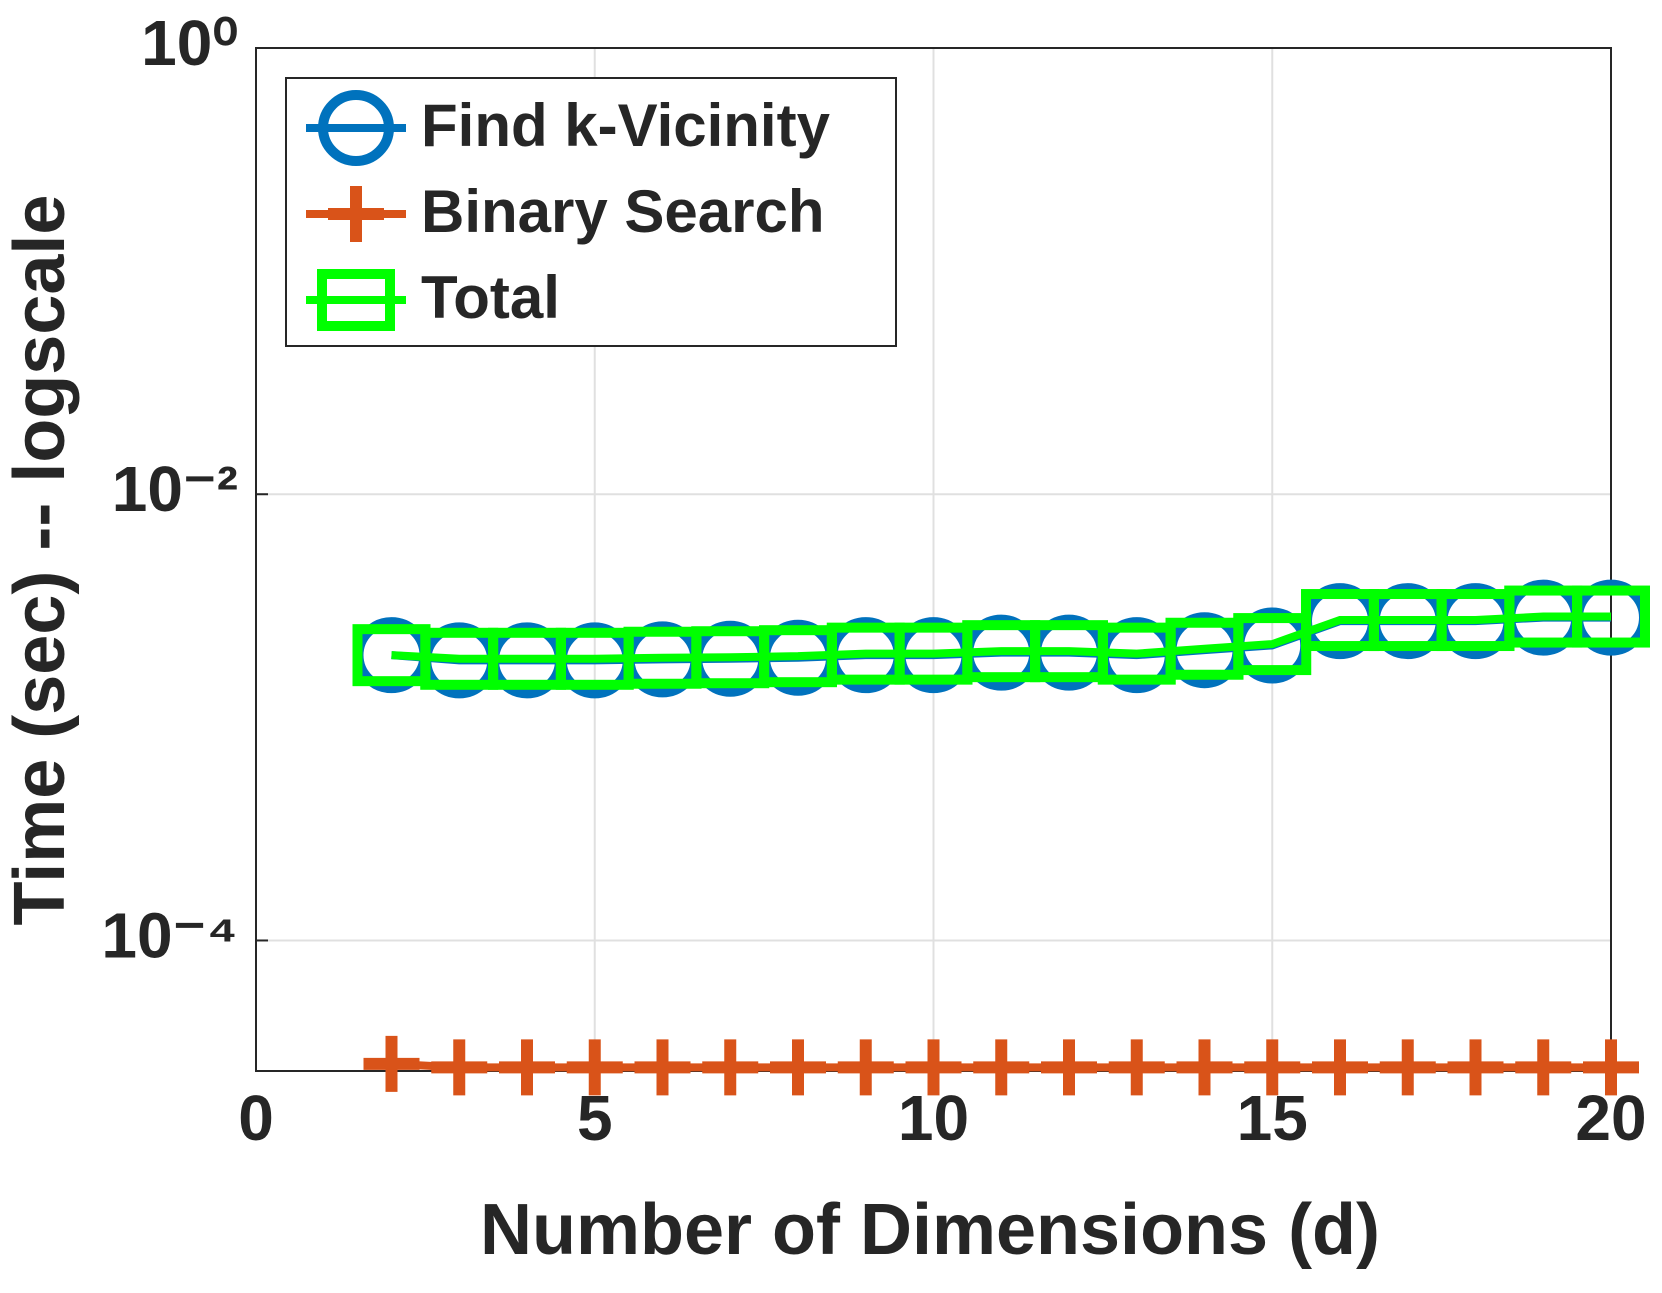 The height and width of the screenshot is (1293, 1662). I want to click on line, so click(1001, 637).